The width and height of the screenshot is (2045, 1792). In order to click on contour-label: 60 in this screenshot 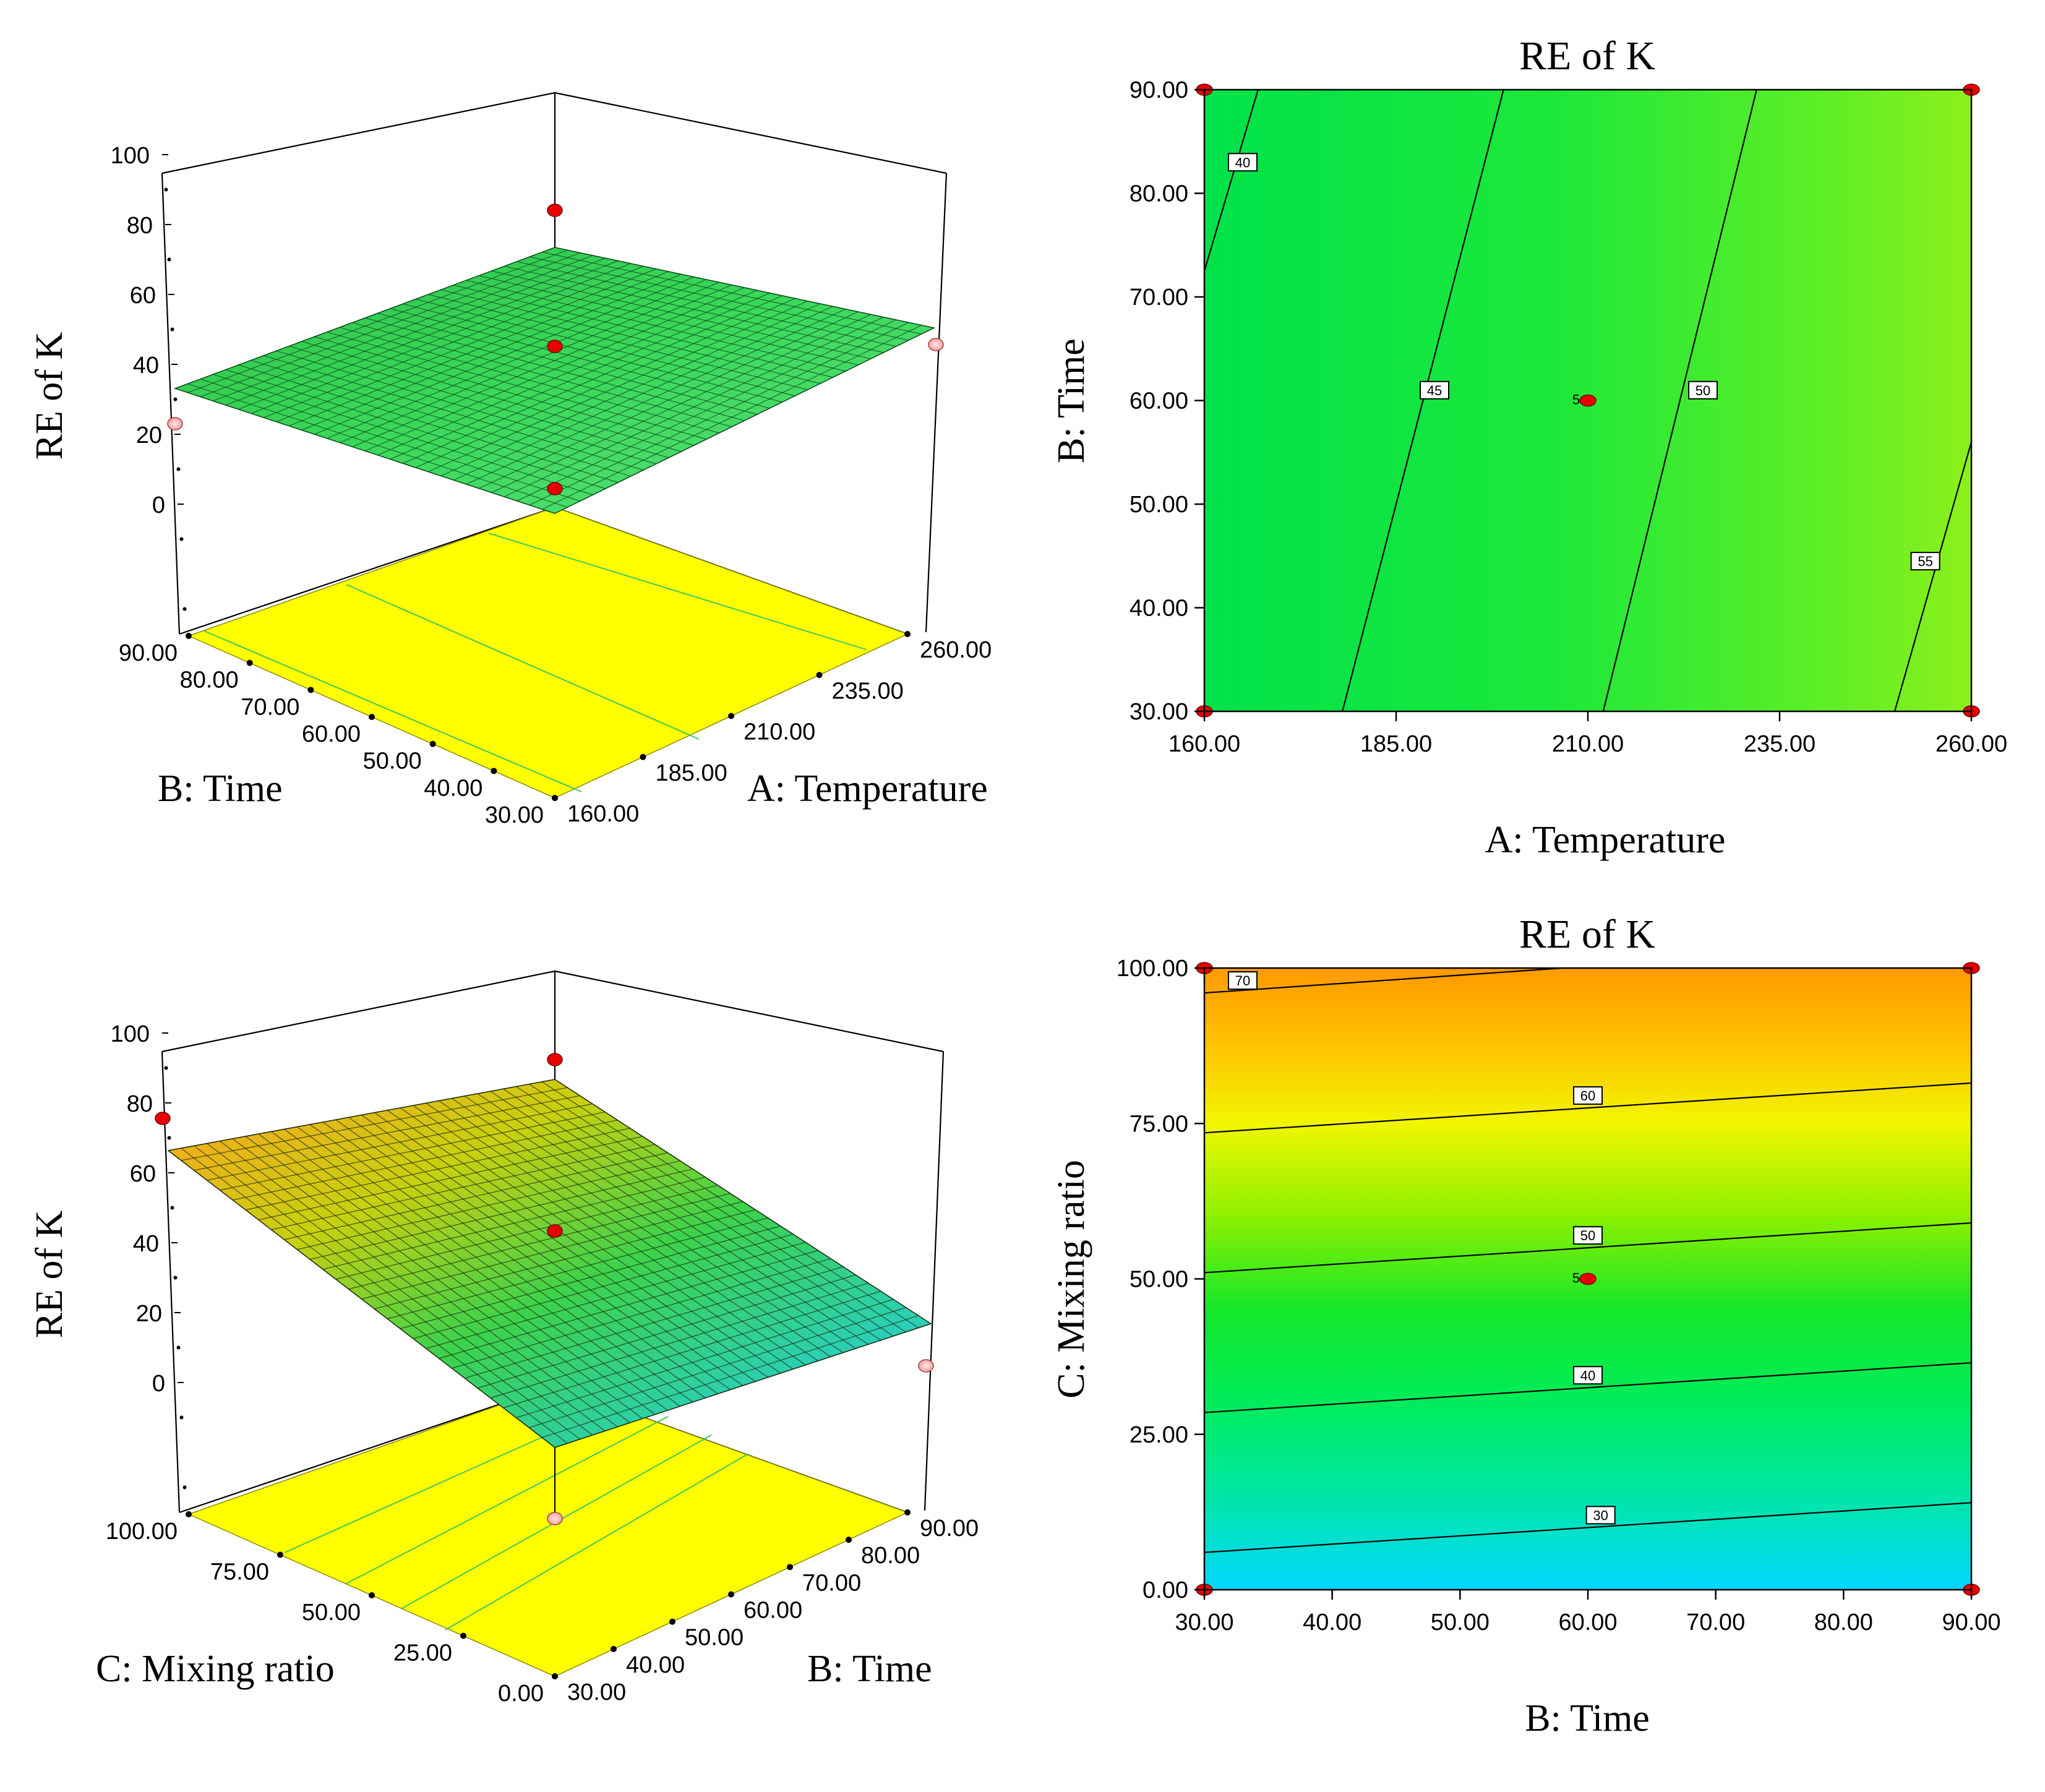, I will do `click(1587, 1096)`.